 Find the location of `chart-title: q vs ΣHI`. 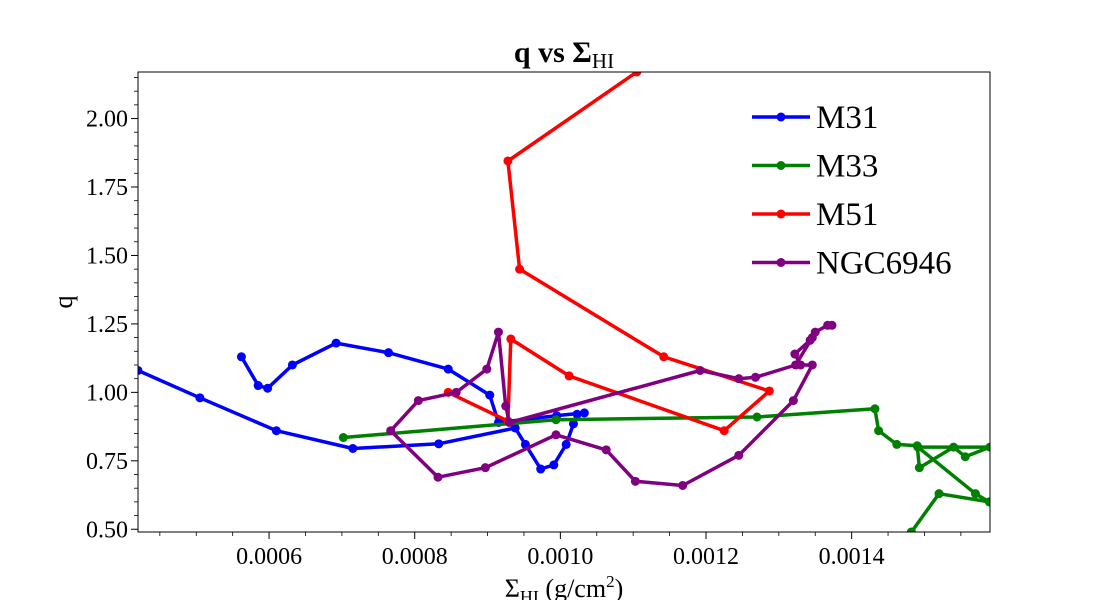

chart-title: q vs ΣHI is located at coordinates (564, 54).